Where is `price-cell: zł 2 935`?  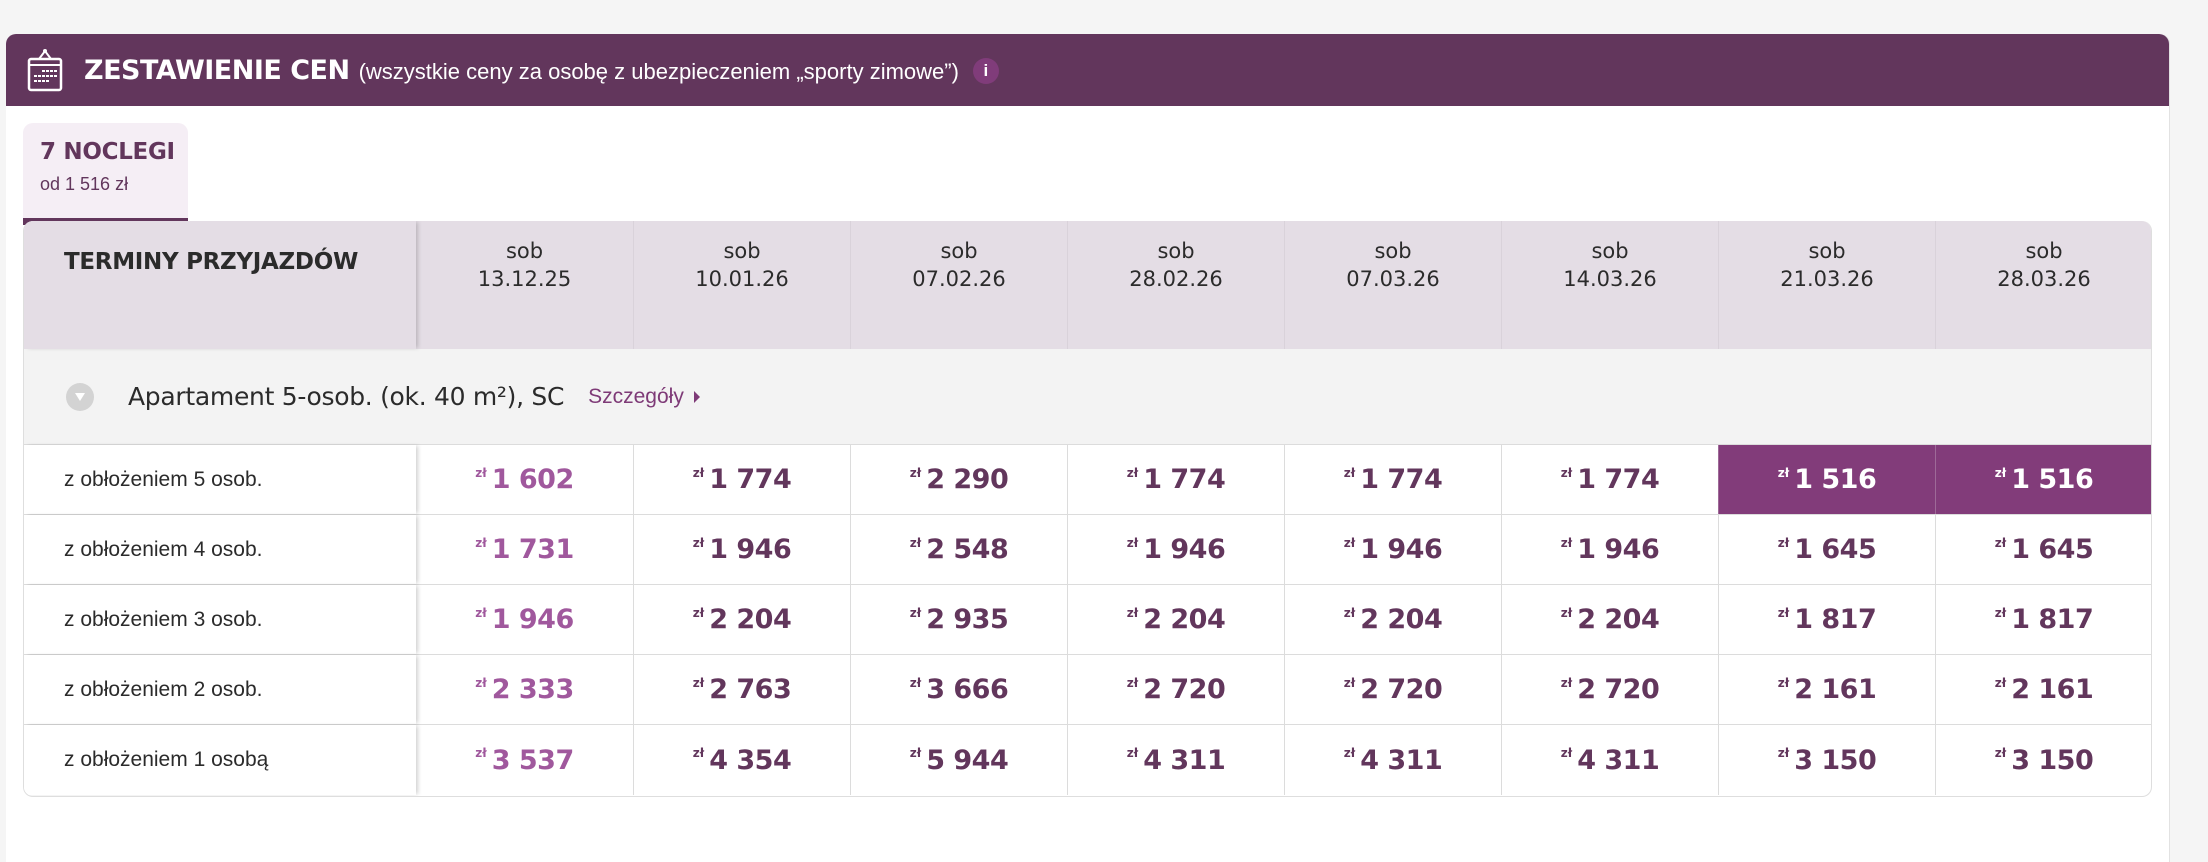
price-cell: zł 2 935 is located at coordinates (958, 619).